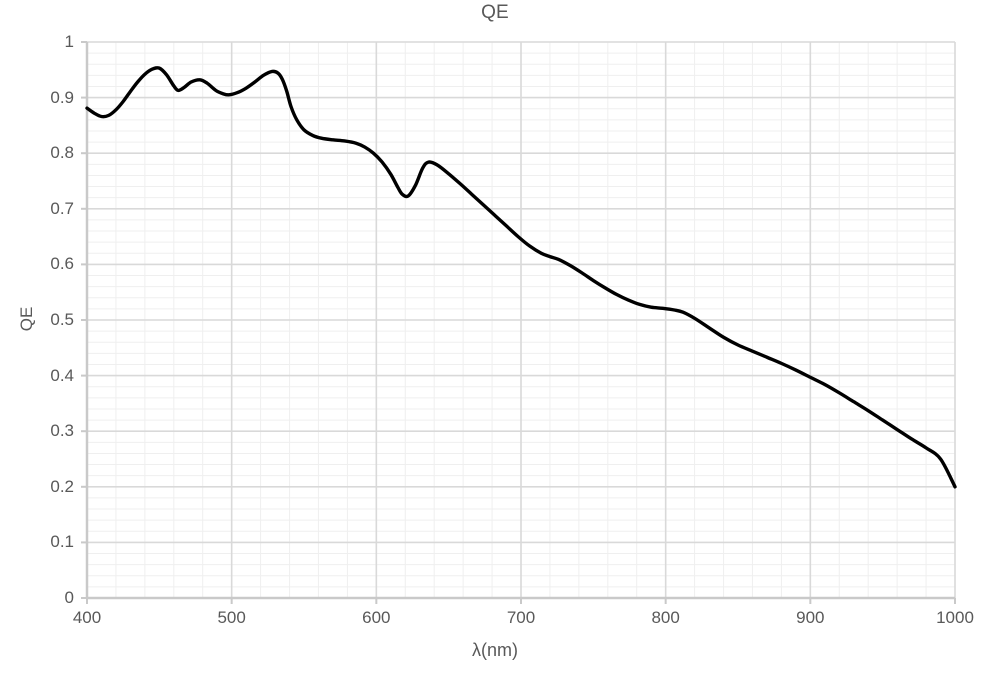  I want to click on x-axis-title: λ(nm), so click(495, 650).